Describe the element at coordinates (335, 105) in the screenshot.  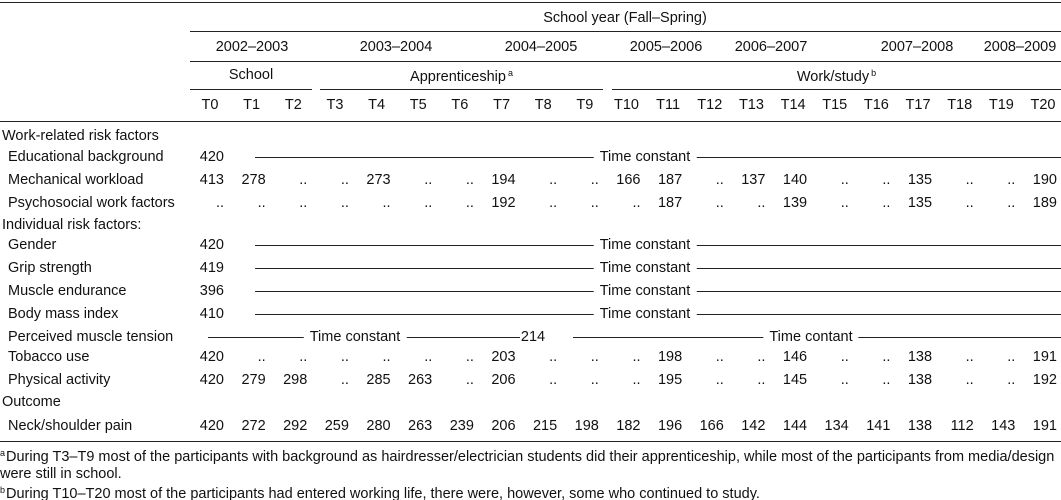
I see `time-label: T3` at that location.